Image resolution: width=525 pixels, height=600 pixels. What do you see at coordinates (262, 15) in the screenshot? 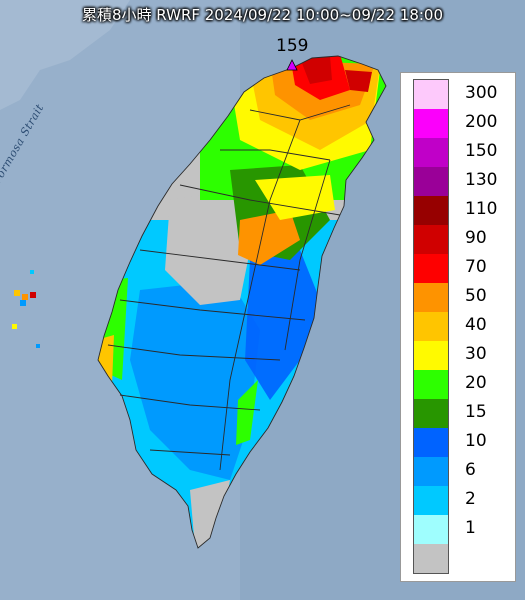
I see `map-title: 累積8小時 RWRF 2024/09/22 10:00~09/22 18:00` at bounding box center [262, 15].